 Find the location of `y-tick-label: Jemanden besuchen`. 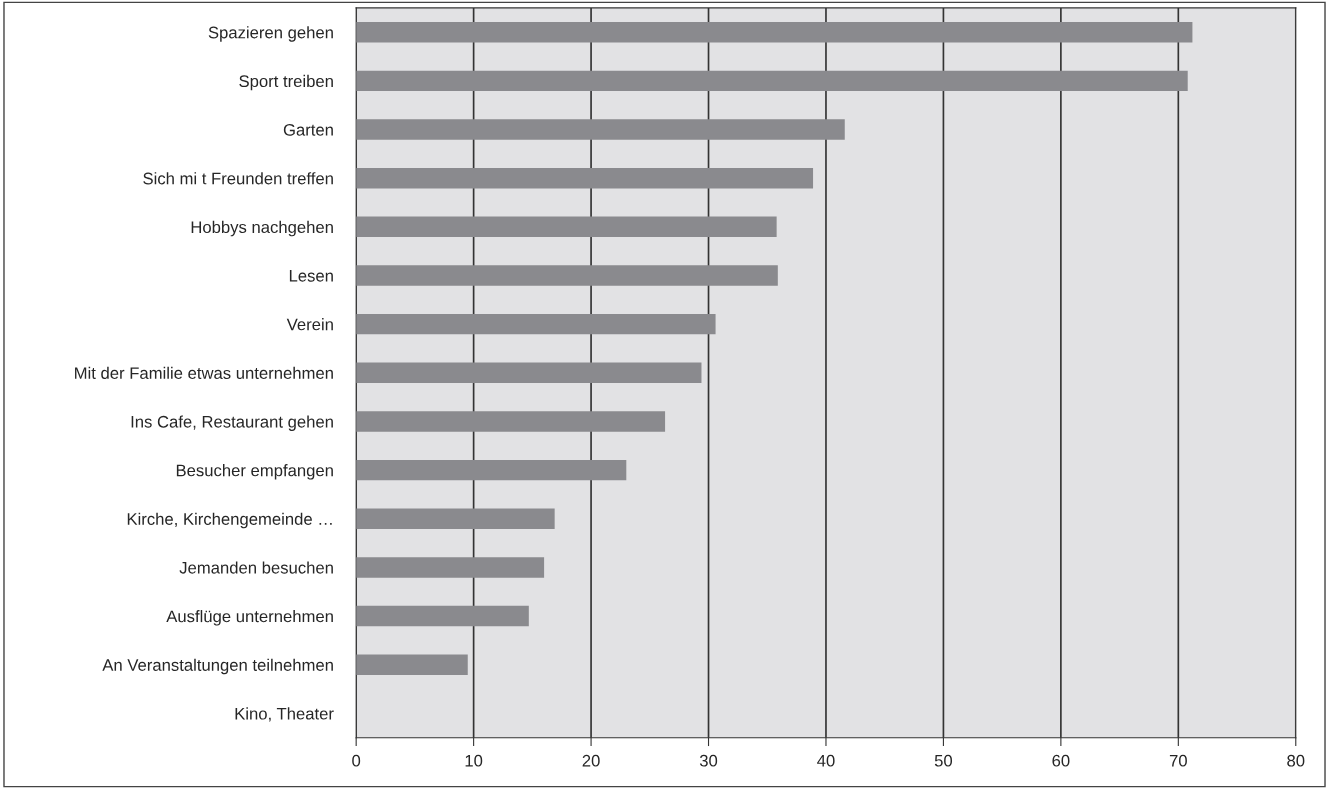

y-tick-label: Jemanden besuchen is located at coordinates (256, 567).